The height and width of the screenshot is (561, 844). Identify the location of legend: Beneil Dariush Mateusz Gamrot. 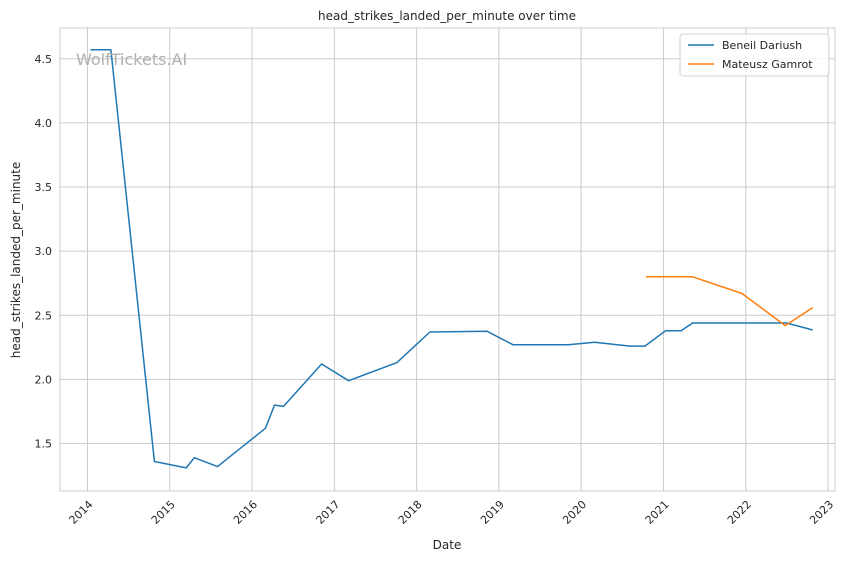
(754, 55).